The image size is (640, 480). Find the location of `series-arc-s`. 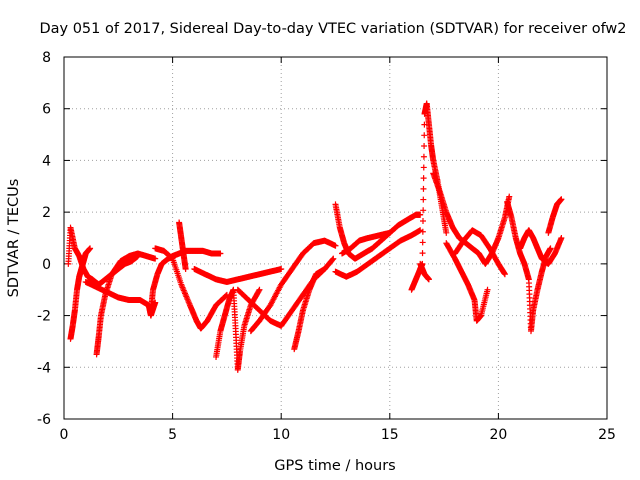

series-arc-s is located at coordinates (467, 282).